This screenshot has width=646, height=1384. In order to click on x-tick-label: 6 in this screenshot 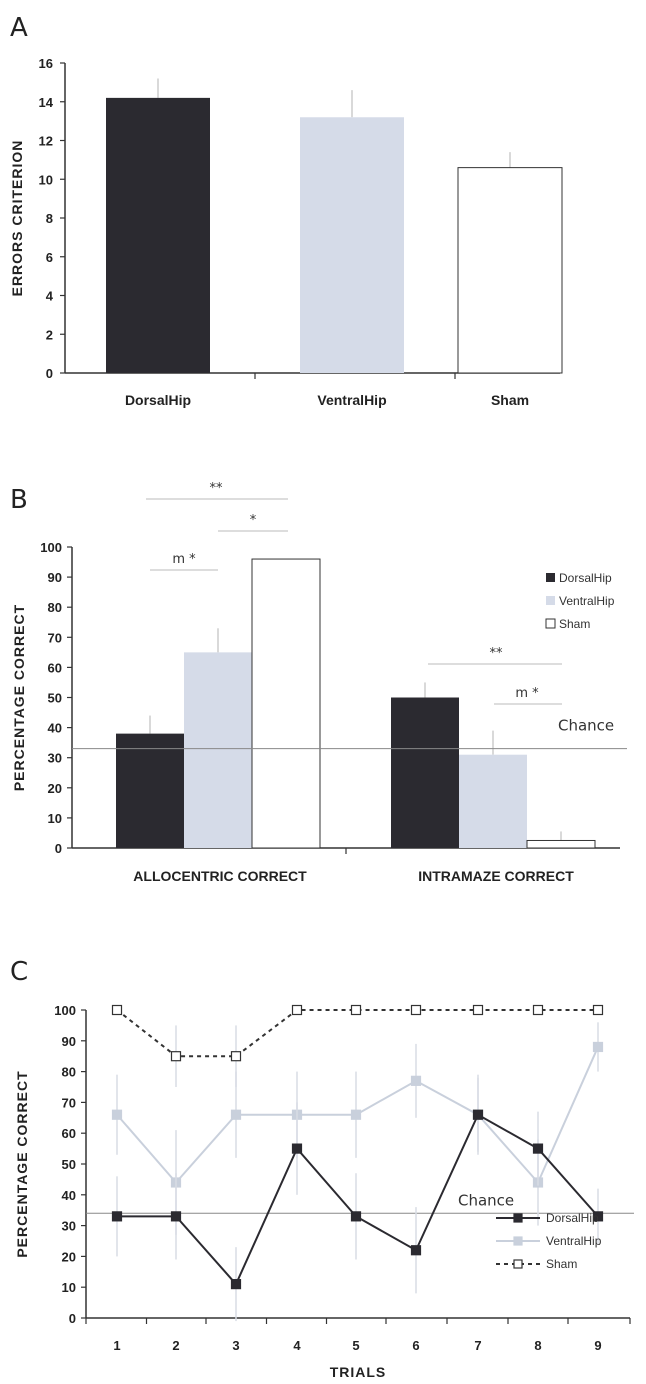, I will do `click(415, 1345)`.